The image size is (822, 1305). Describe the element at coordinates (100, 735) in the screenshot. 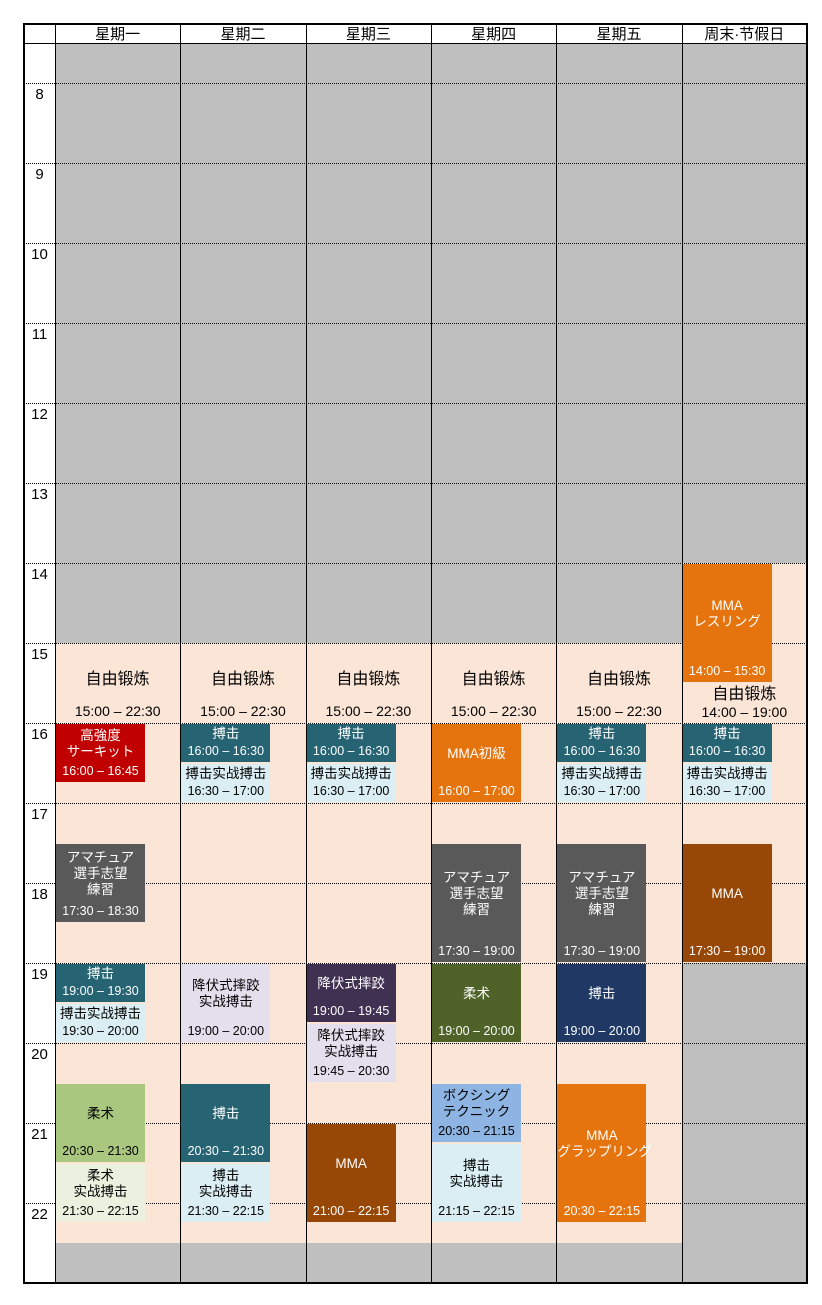

I see `event-title-line: 高強度` at that location.